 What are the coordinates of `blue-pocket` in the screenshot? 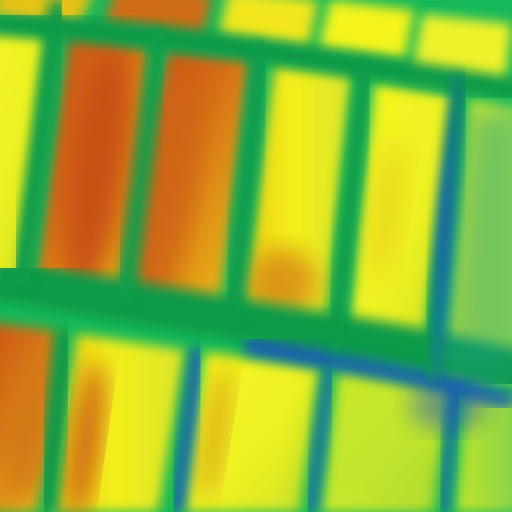 It's located at (448, 405).